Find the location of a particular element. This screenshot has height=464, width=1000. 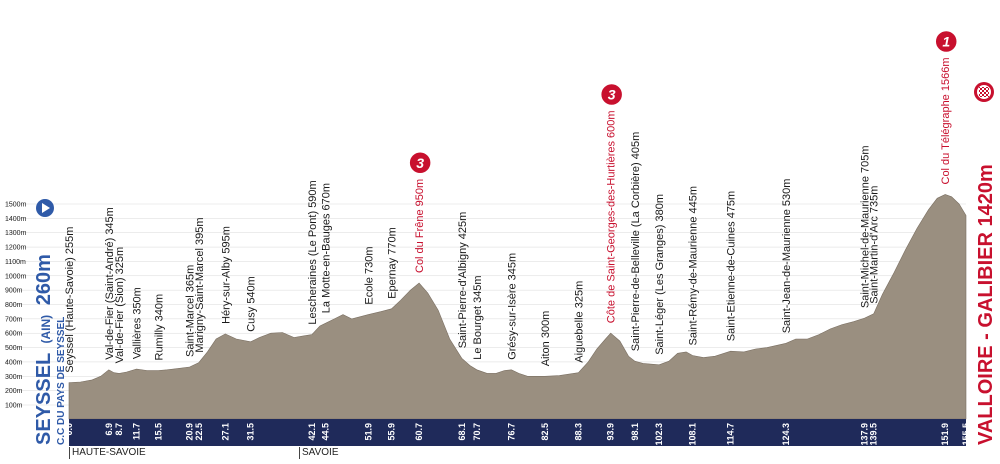

y-tick-label: 200m is located at coordinates (14, 391).